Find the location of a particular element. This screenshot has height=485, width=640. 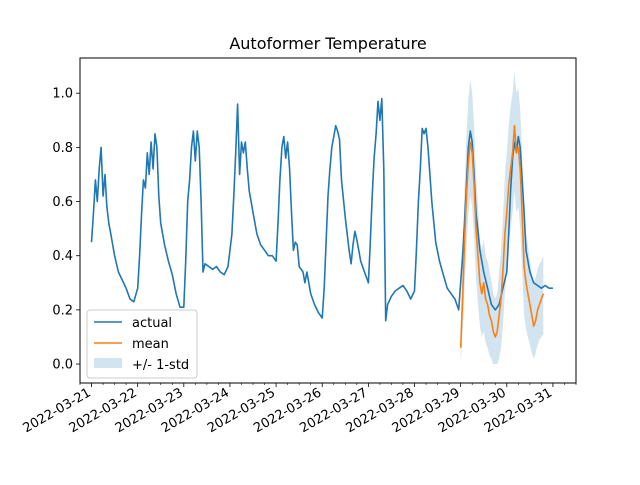

legend-actual-label: actual is located at coordinates (152, 323).